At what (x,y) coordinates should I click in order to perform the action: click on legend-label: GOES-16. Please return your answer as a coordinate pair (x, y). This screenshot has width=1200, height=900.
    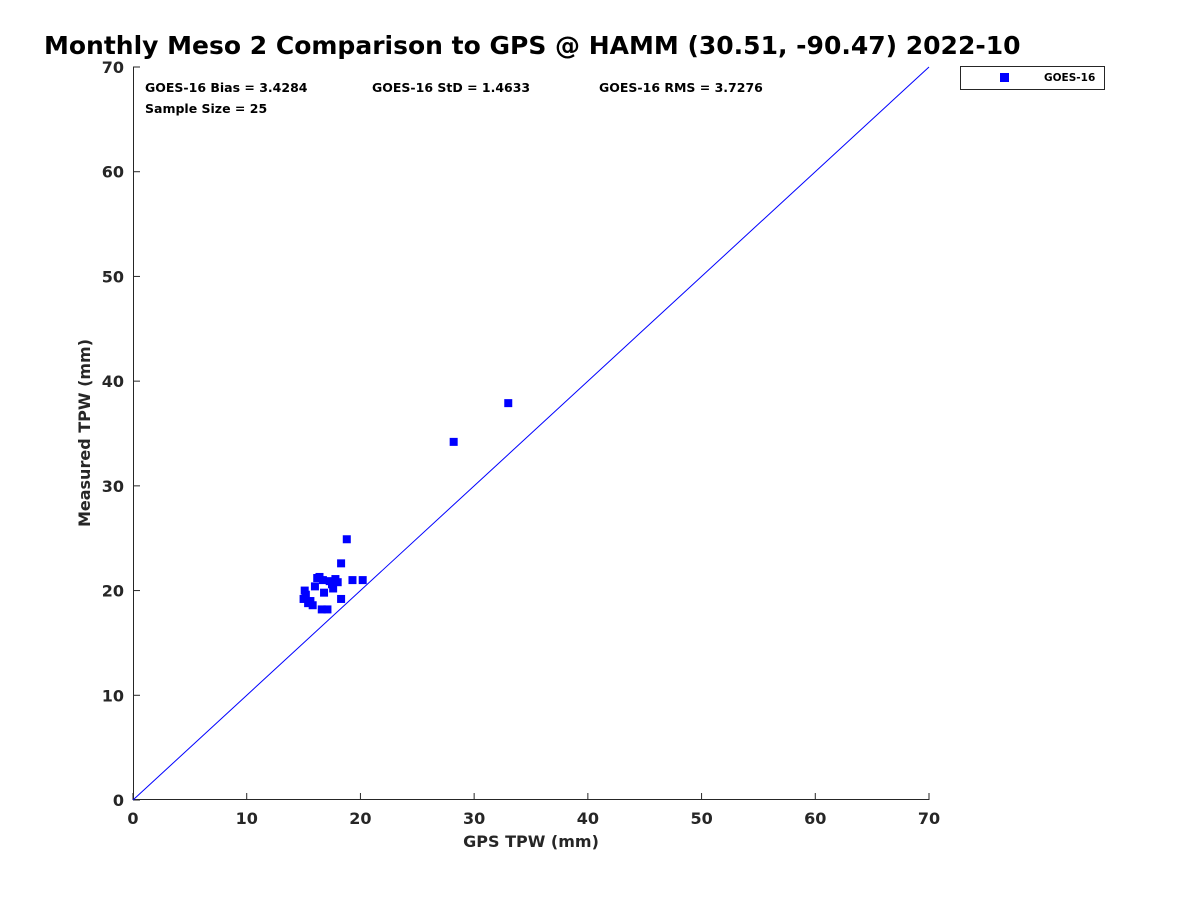
    Looking at the image, I should click on (1069, 78).